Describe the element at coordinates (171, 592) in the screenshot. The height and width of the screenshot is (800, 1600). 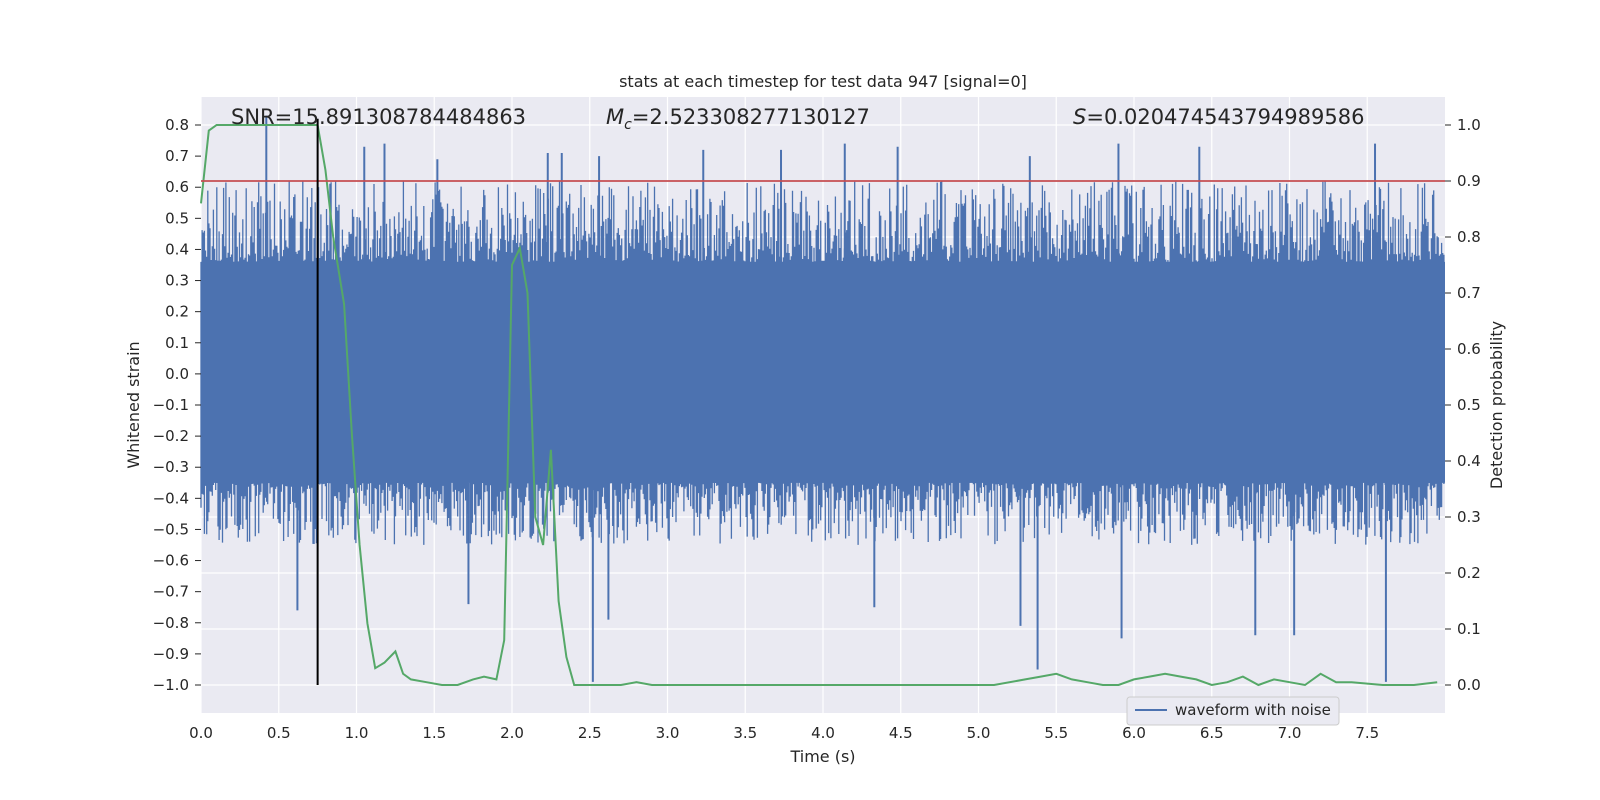
I see `left-y-tick-label: −0.7` at that location.